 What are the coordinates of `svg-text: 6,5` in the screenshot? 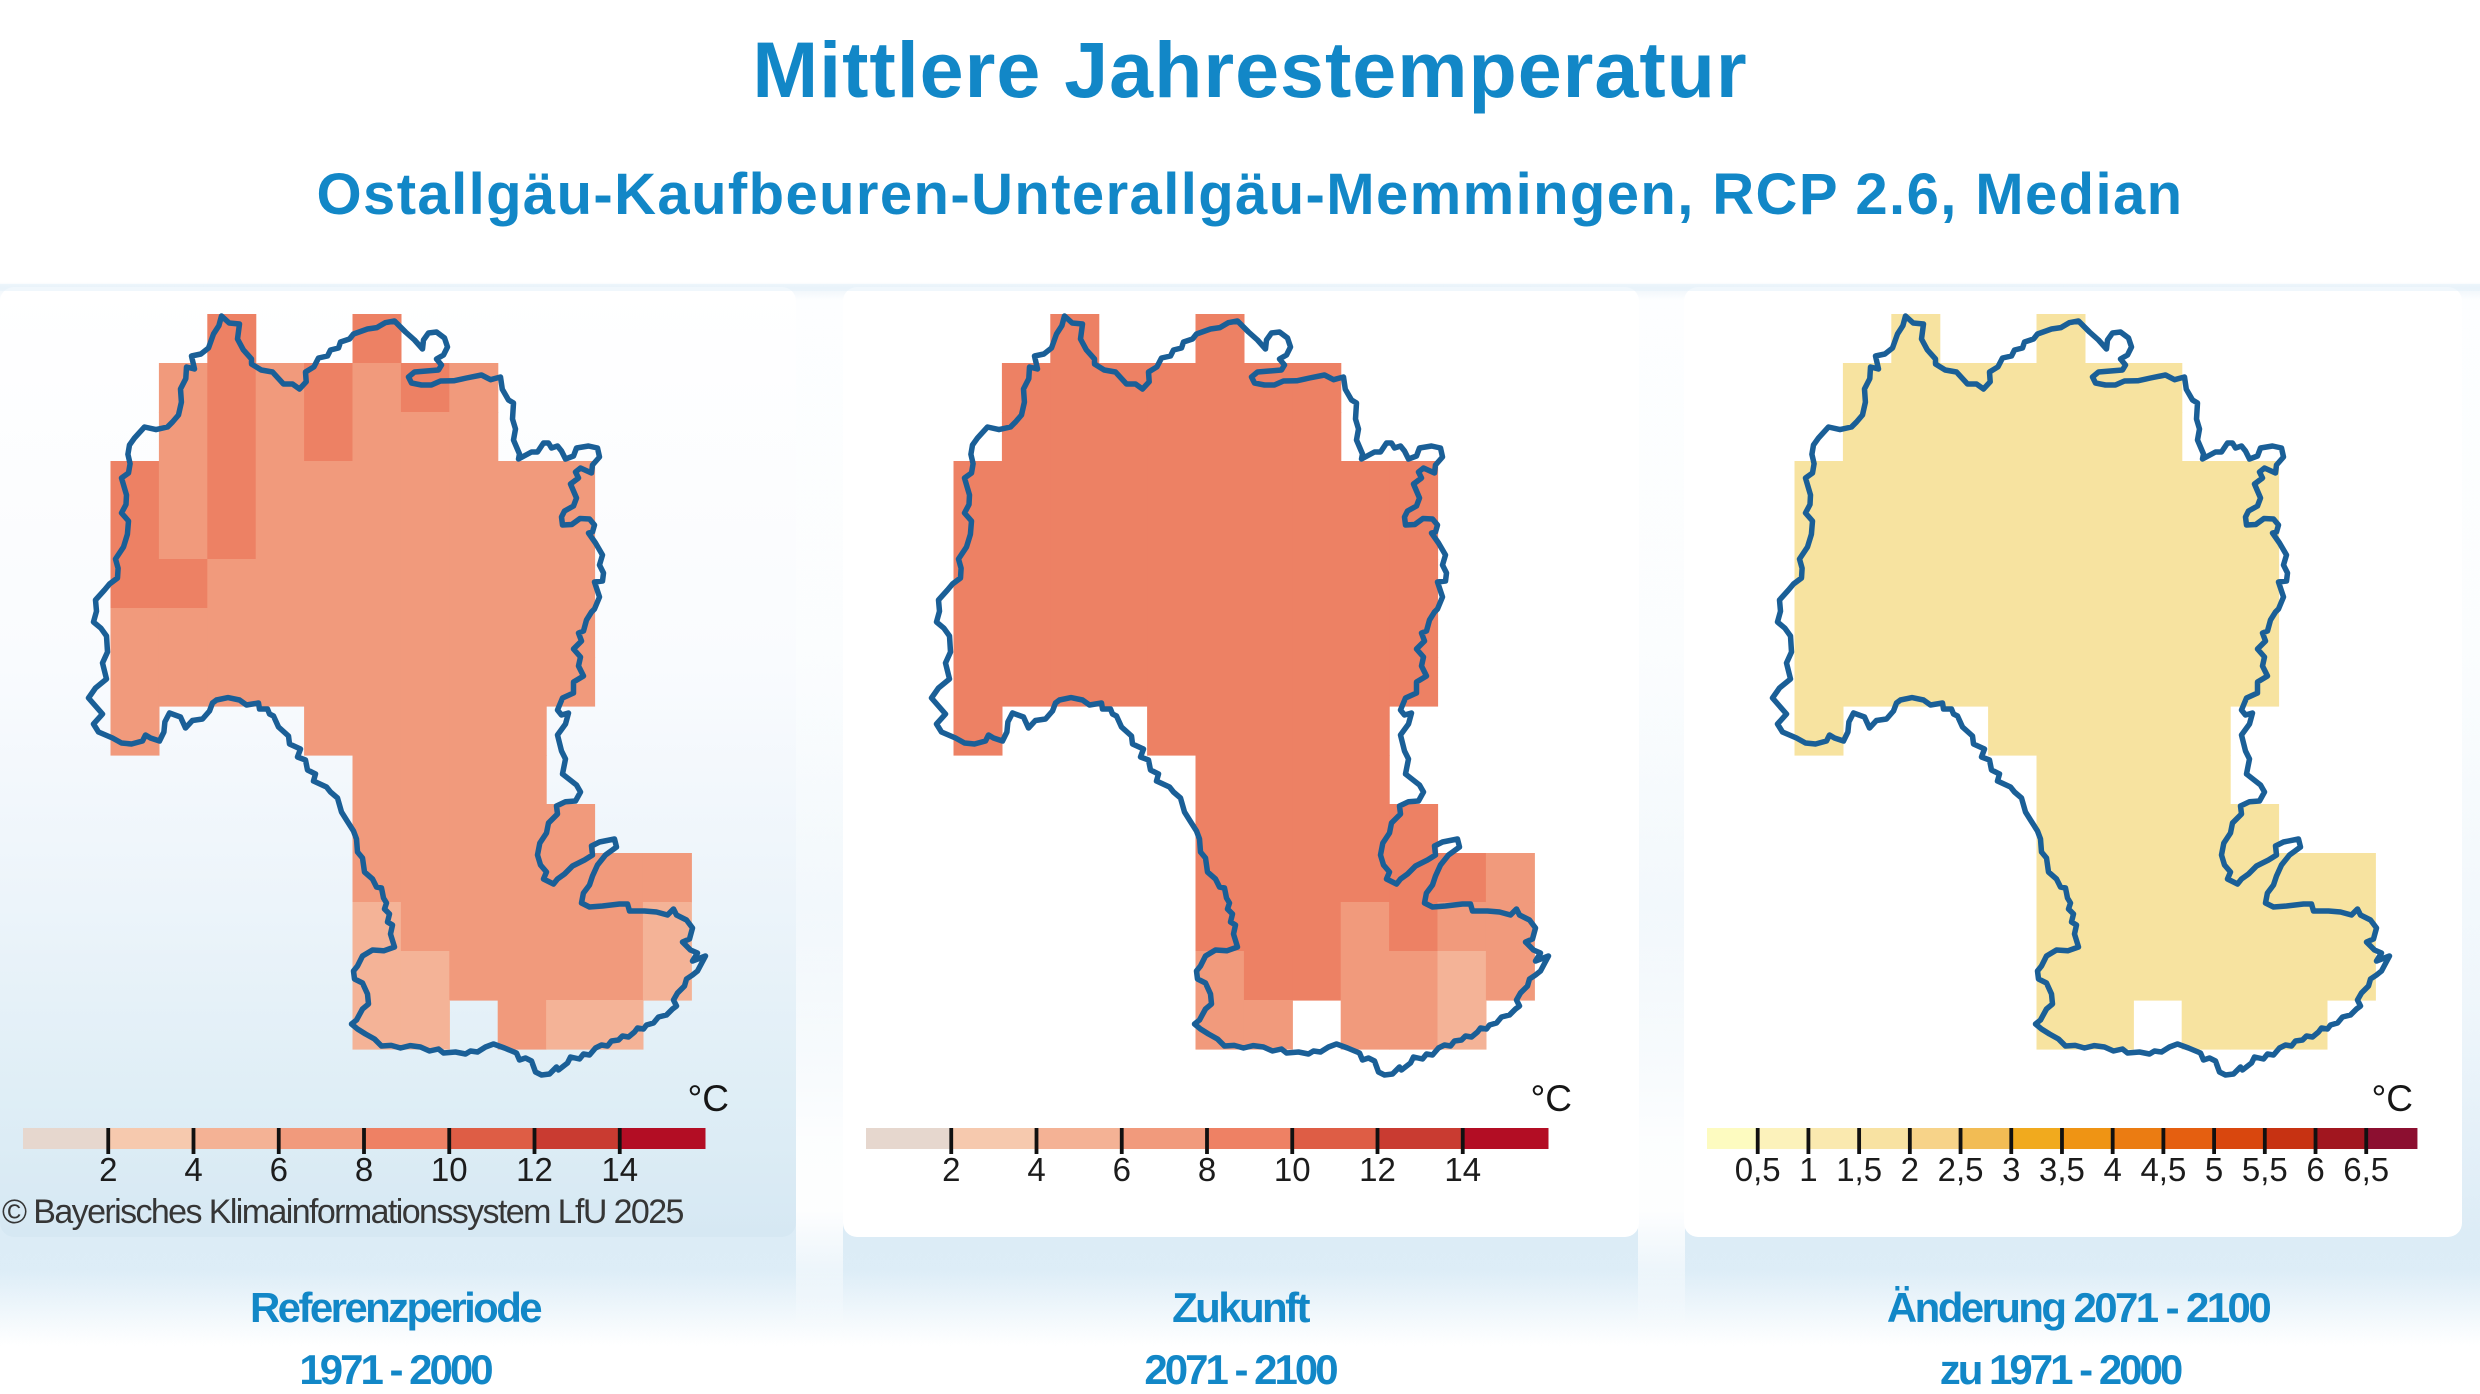 It's located at (2366, 1169).